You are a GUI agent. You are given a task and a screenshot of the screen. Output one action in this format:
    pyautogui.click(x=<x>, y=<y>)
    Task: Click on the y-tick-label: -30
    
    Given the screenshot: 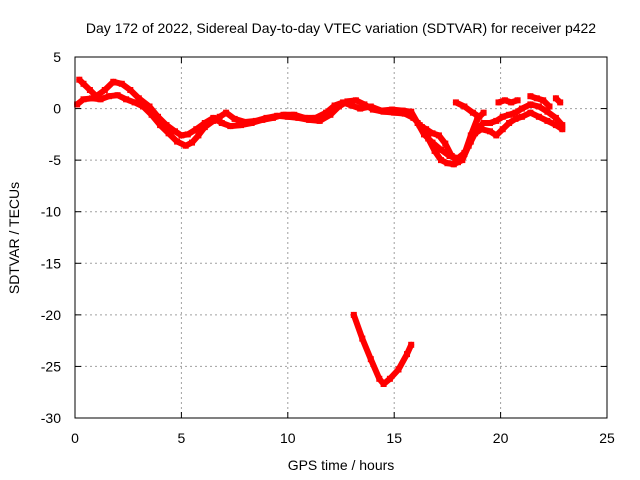 What is the action you would take?
    pyautogui.click(x=51, y=418)
    